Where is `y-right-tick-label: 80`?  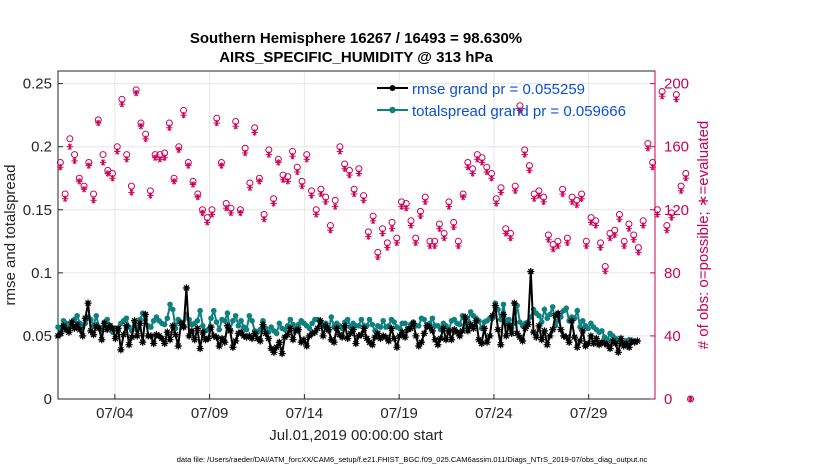
y-right-tick-label: 80 is located at coordinates (672, 273).